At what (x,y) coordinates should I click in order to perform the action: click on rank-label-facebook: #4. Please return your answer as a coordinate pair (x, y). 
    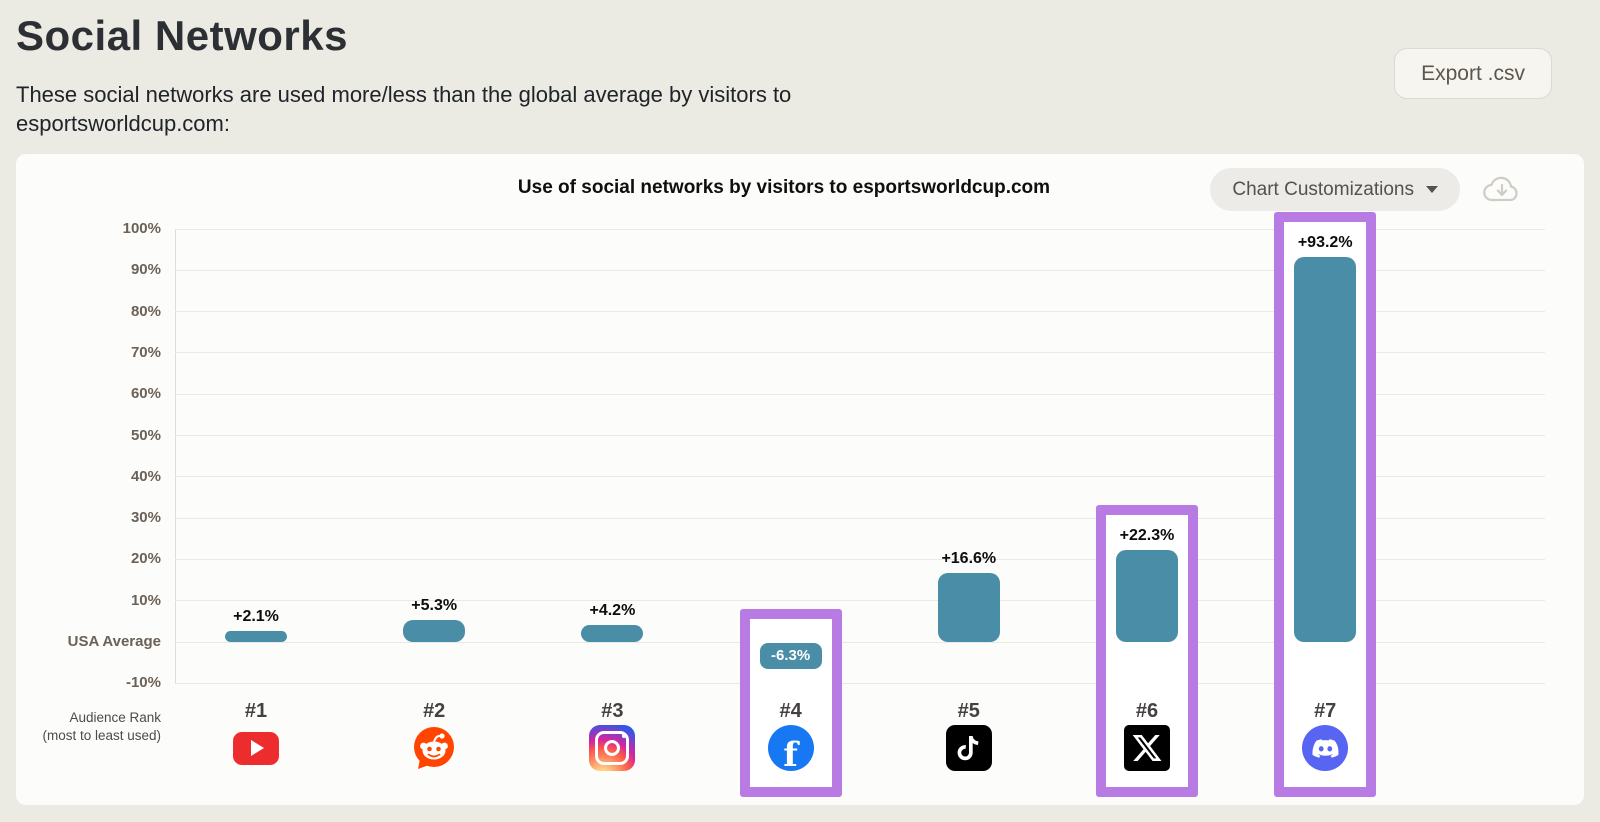
    Looking at the image, I should click on (790, 711).